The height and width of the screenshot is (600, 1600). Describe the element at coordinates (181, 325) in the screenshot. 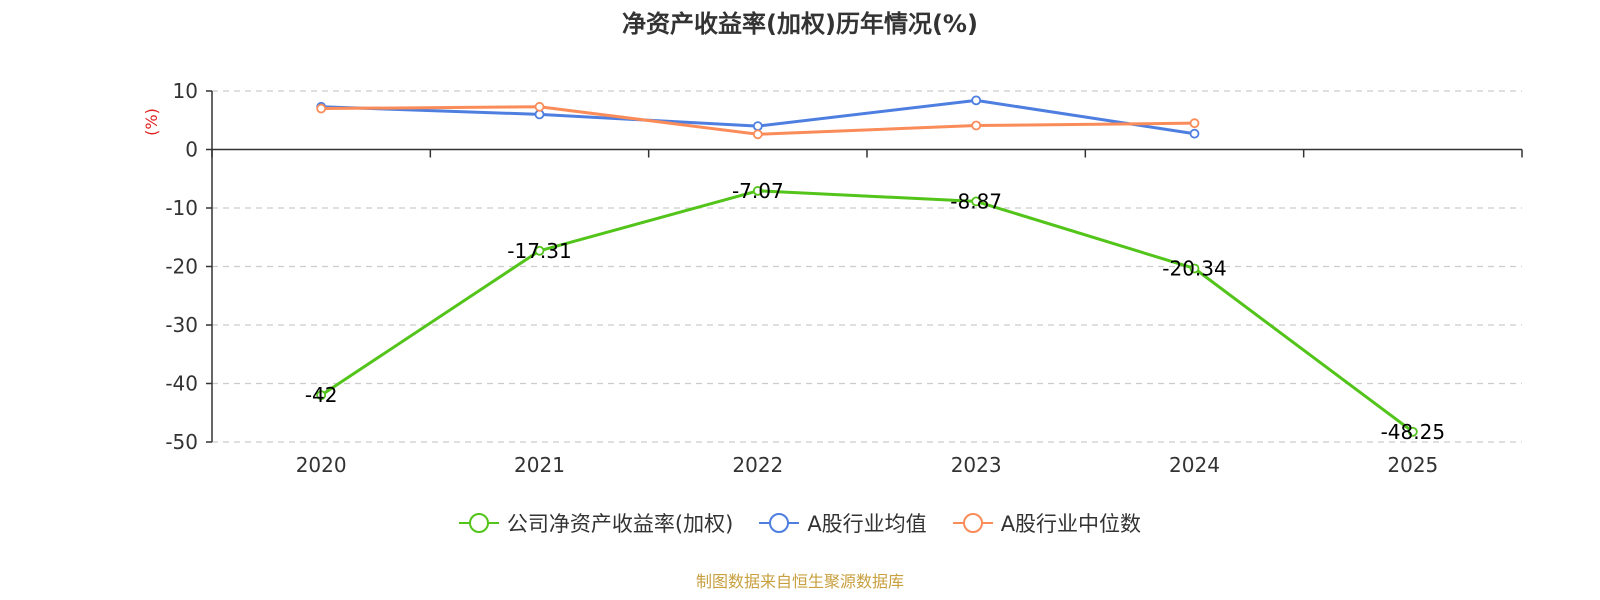

I see `y-tick-label: -30` at that location.